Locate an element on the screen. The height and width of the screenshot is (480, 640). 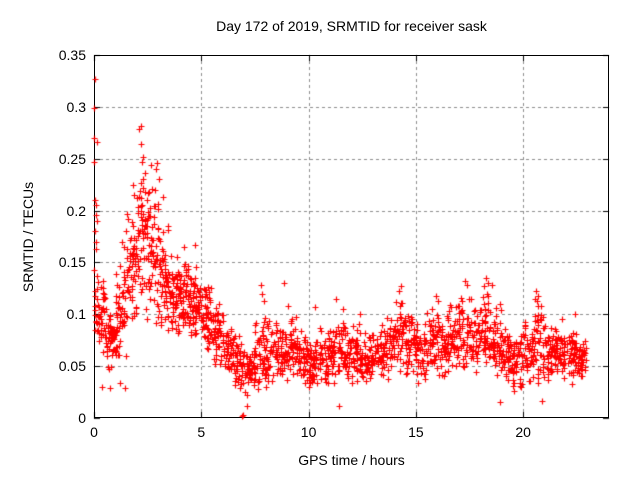
y-tick-label: 0.15 is located at coordinates (72, 262).